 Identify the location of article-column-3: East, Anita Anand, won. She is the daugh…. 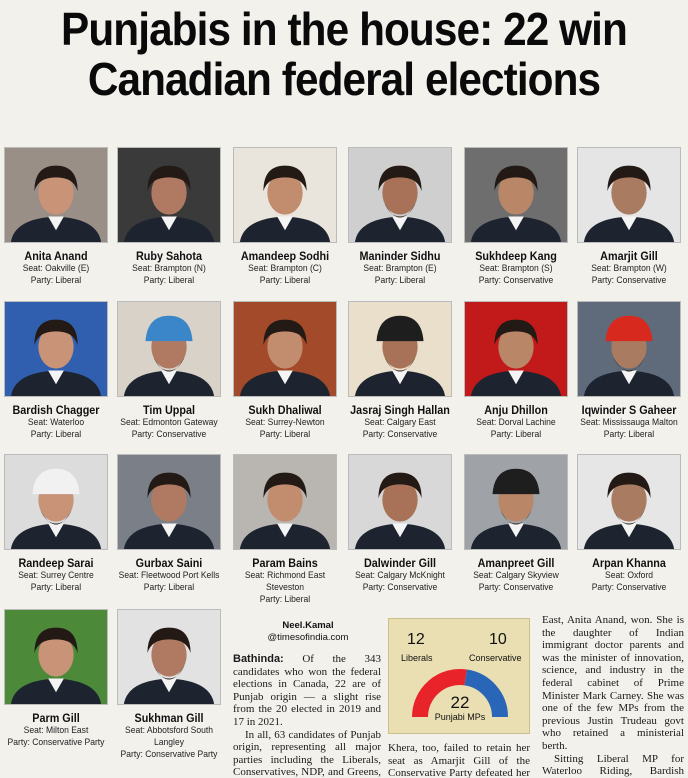
(613, 696).